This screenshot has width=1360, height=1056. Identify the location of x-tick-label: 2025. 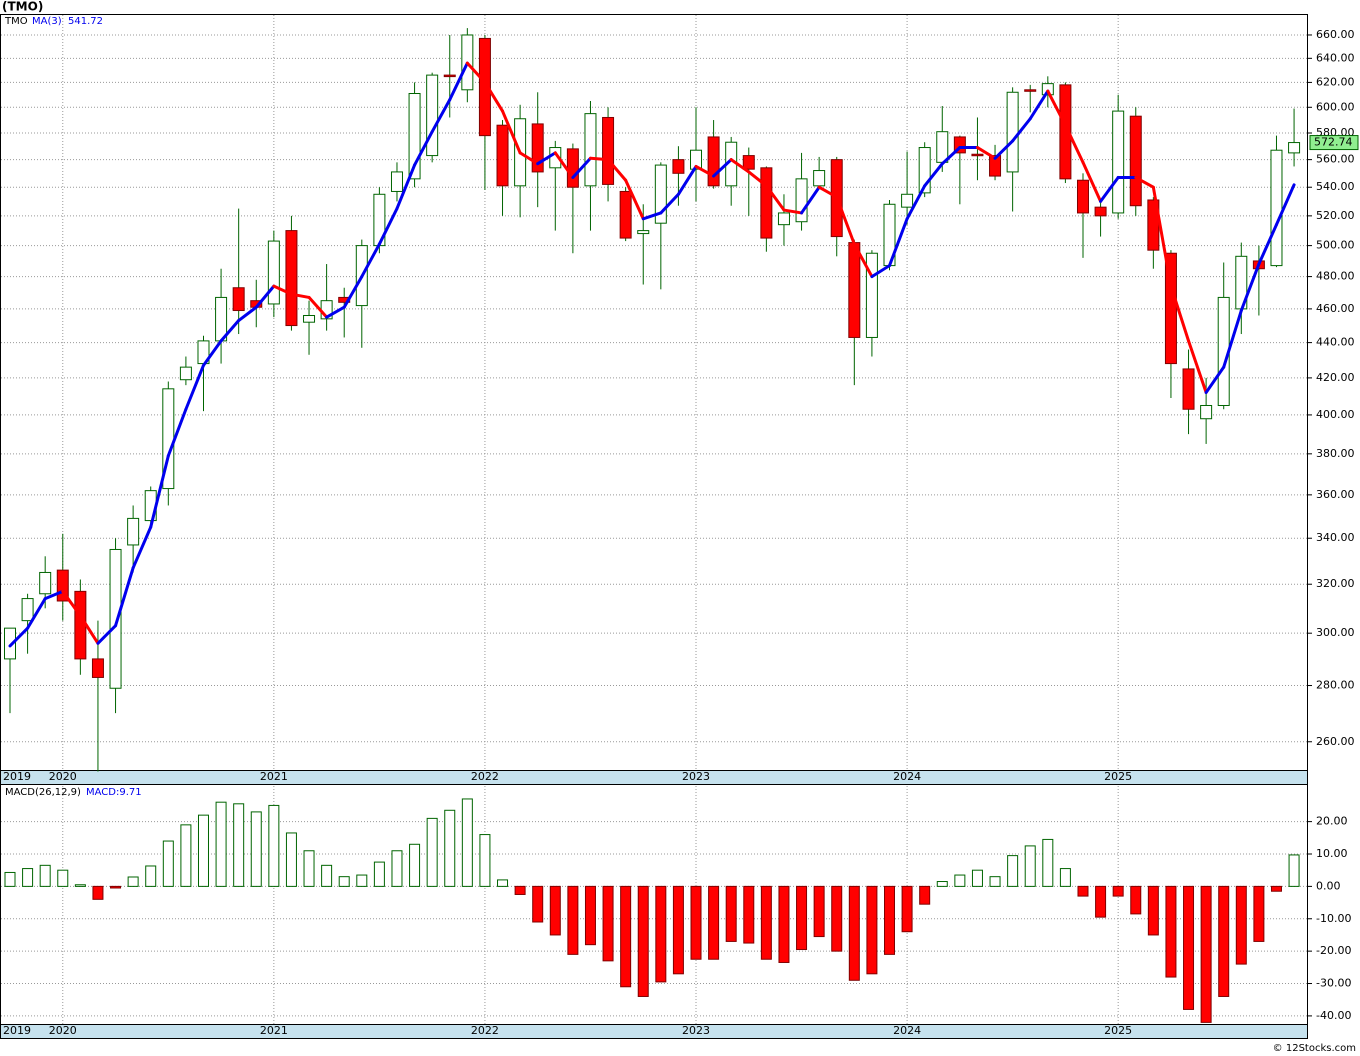
(1118, 776).